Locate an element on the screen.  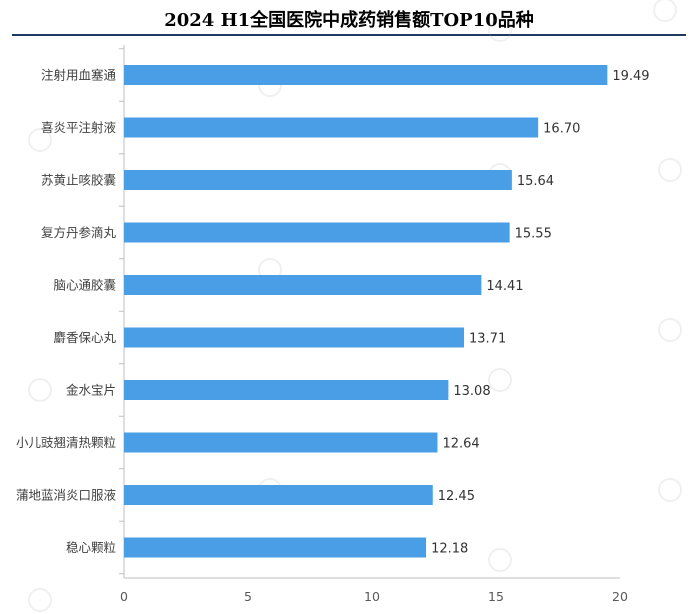
value-label: 13.08 is located at coordinates (471, 391).